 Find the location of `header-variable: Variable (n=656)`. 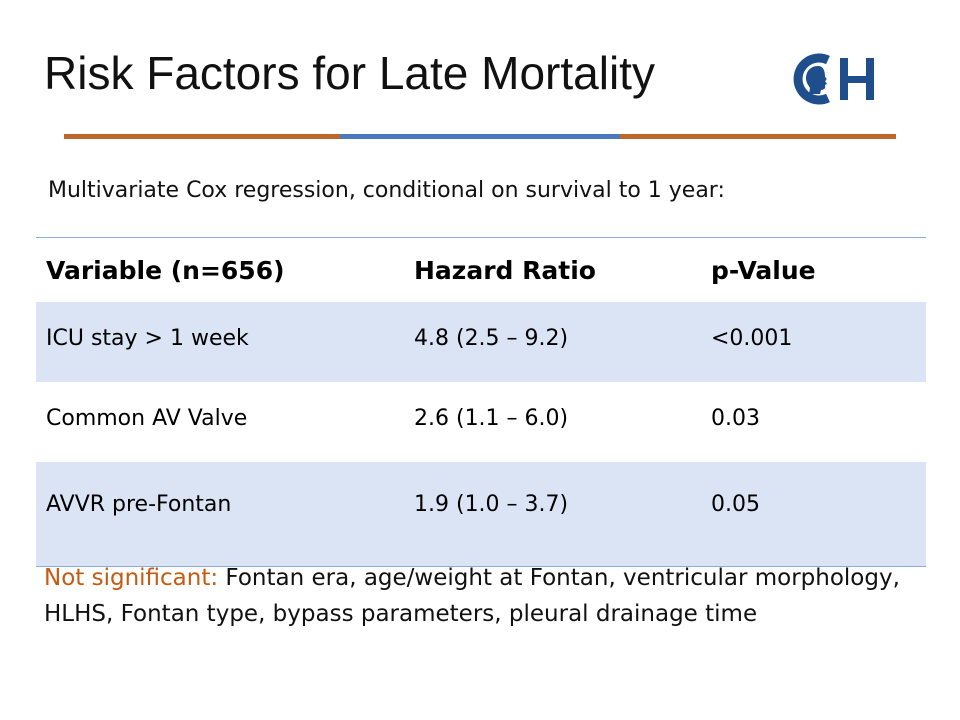

header-variable: Variable (n=656) is located at coordinates (165, 270).